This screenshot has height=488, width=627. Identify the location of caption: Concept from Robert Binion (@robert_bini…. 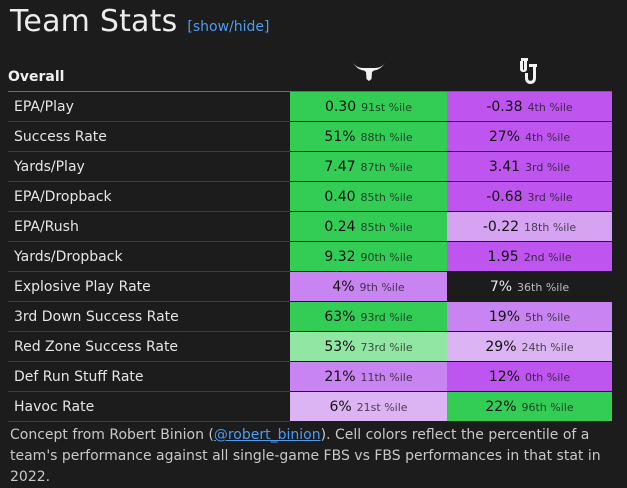
(310, 456).